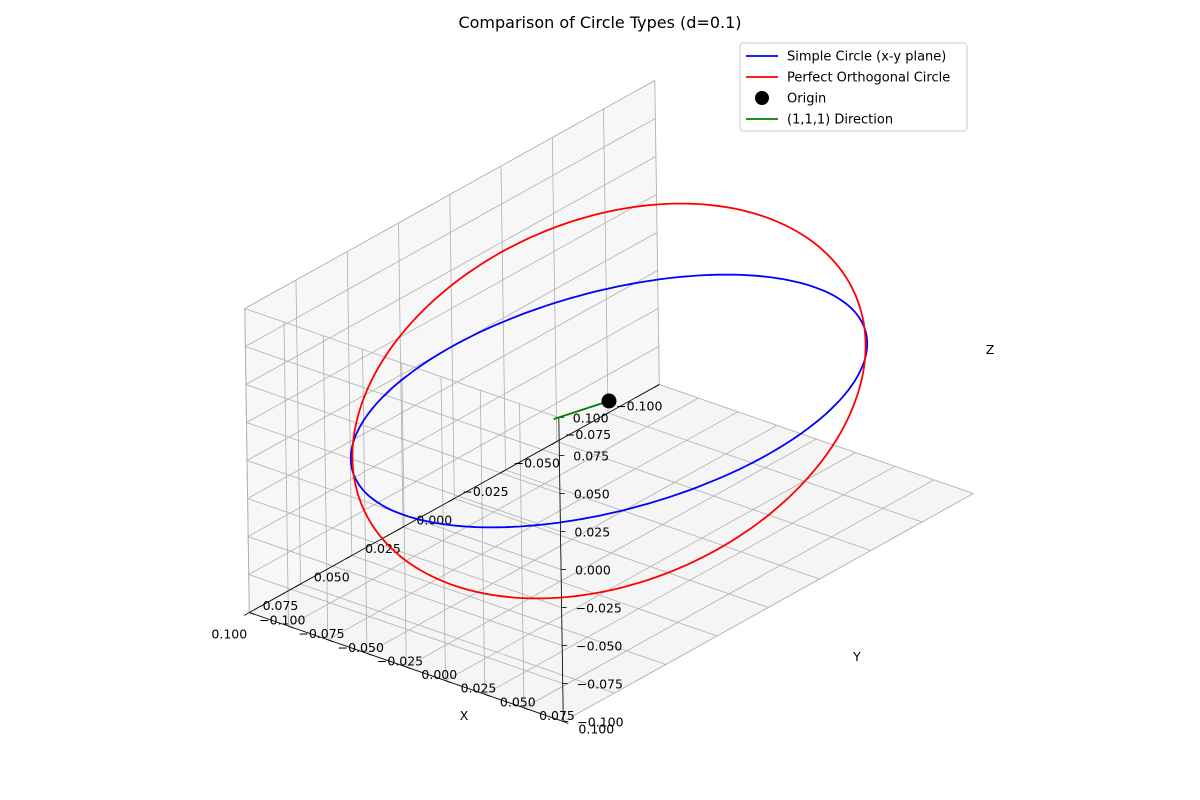 Image resolution: width=1200 pixels, height=800 pixels. I want to click on y-axis-label: Y, so click(856, 656).